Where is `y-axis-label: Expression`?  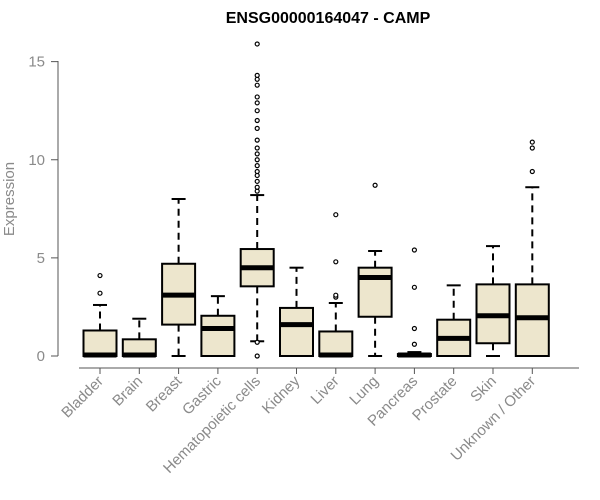 y-axis-label: Expression is located at coordinates (9, 199).